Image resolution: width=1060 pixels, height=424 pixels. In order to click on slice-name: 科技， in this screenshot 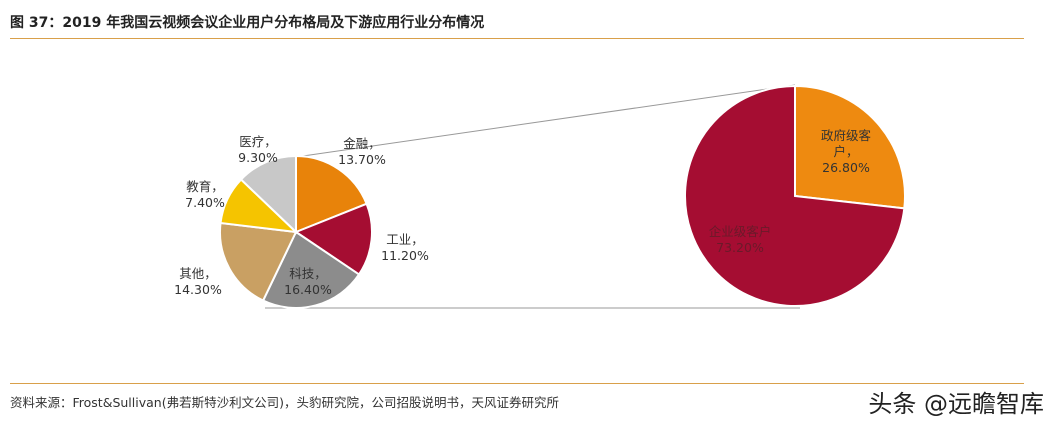, I will do `click(308, 273)`.